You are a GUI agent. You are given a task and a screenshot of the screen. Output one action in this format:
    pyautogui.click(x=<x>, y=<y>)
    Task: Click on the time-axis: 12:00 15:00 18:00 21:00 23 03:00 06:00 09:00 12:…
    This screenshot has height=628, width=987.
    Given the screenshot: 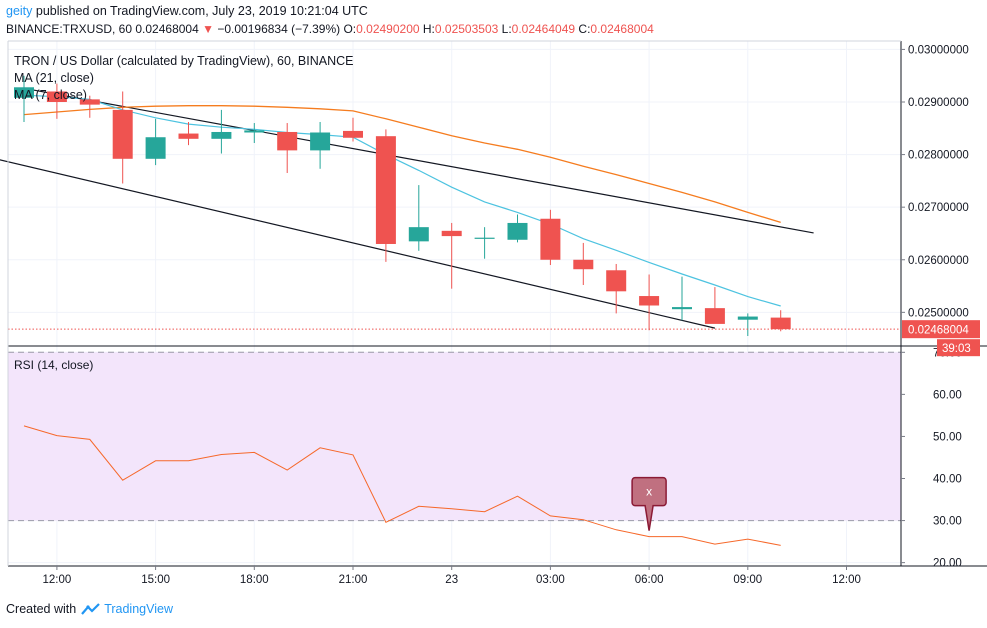 What is the action you would take?
    pyautogui.click(x=452, y=576)
    